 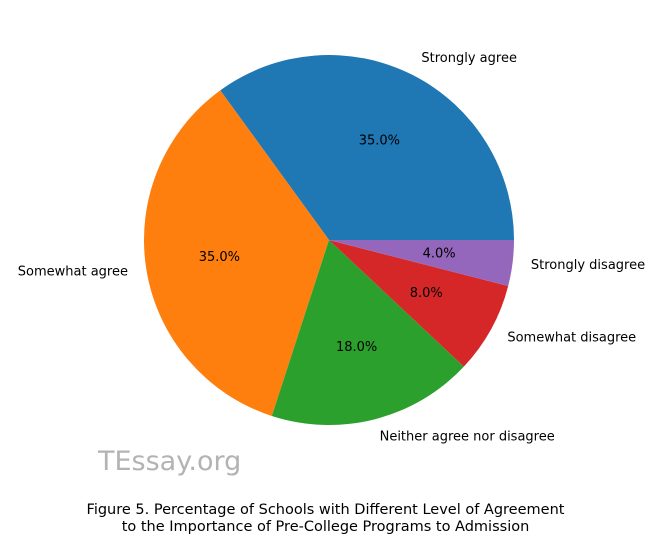 I want to click on category-label-strongly-disagree: Strongly disagree, so click(x=588, y=265).